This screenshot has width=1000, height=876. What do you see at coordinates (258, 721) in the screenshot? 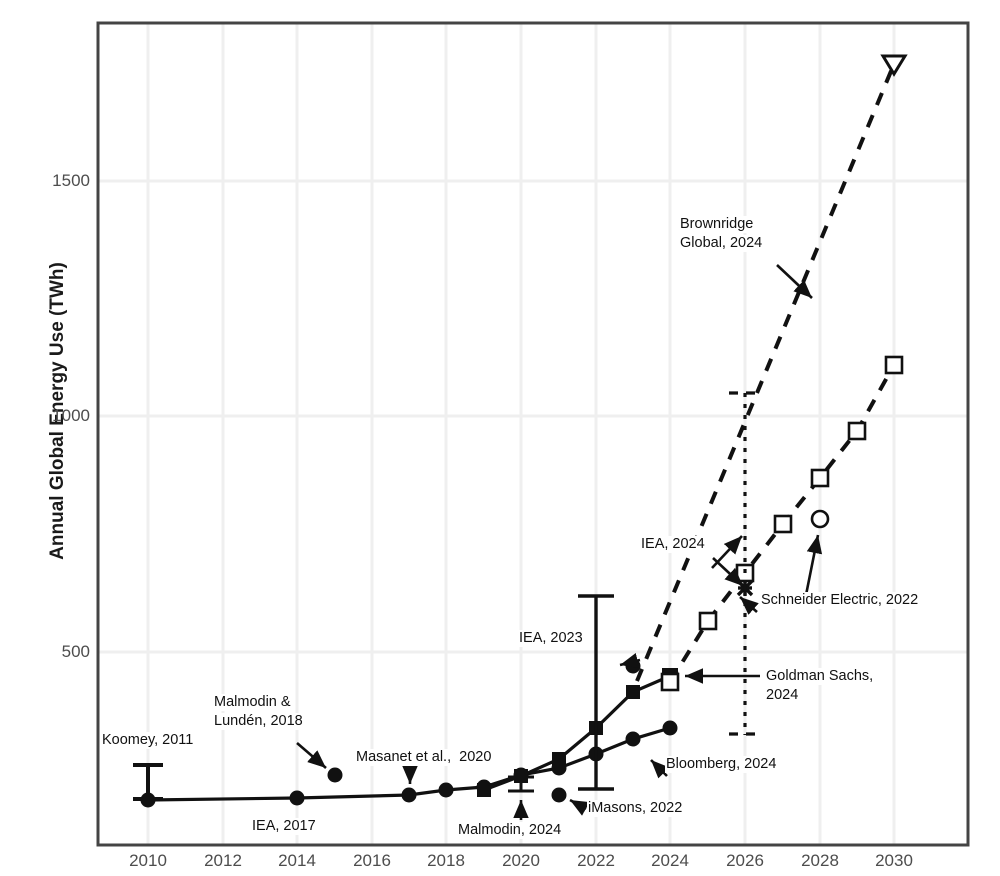
I see `annotation-malmodin-lunden-2018-line2: Lundén, 2018` at bounding box center [258, 721].